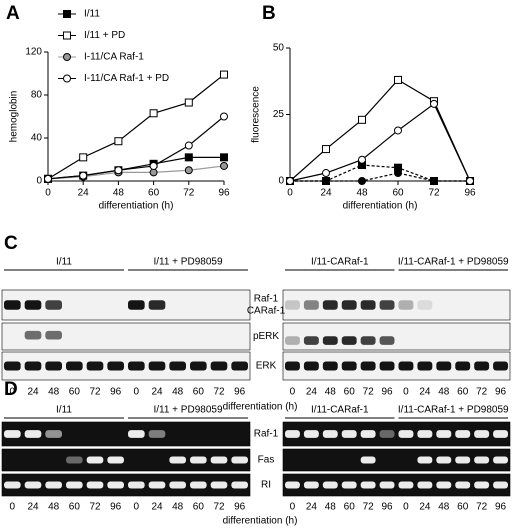 Image resolution: width=520 pixels, height=528 pixels. Describe the element at coordinates (92, 14) in the screenshot. I see `legend-label: I/11` at that location.